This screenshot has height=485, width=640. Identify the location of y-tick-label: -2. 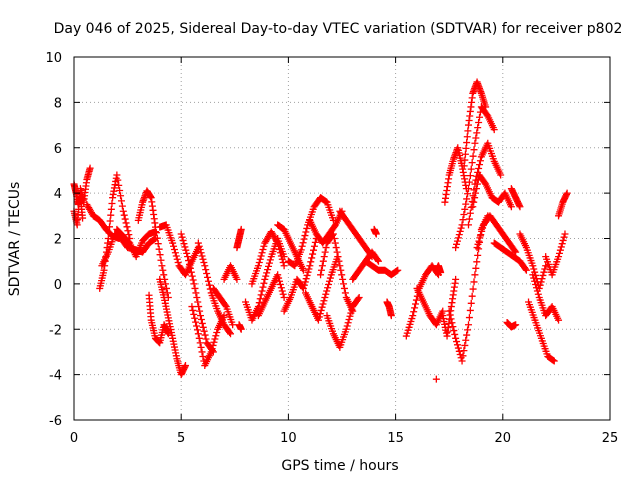
(55, 330).